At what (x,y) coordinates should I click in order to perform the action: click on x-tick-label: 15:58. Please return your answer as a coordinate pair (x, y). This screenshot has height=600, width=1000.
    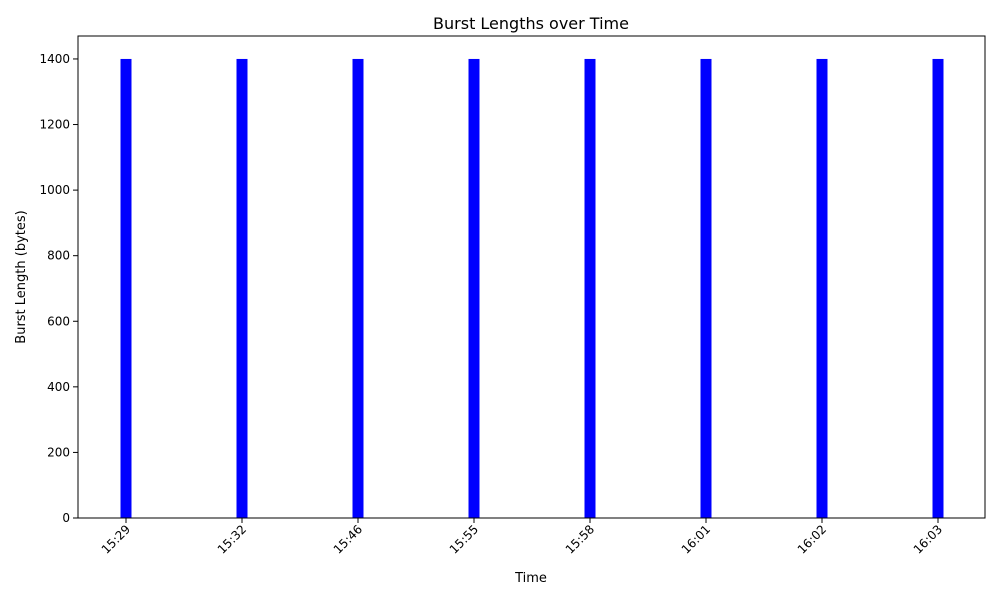
    Looking at the image, I should click on (580, 539).